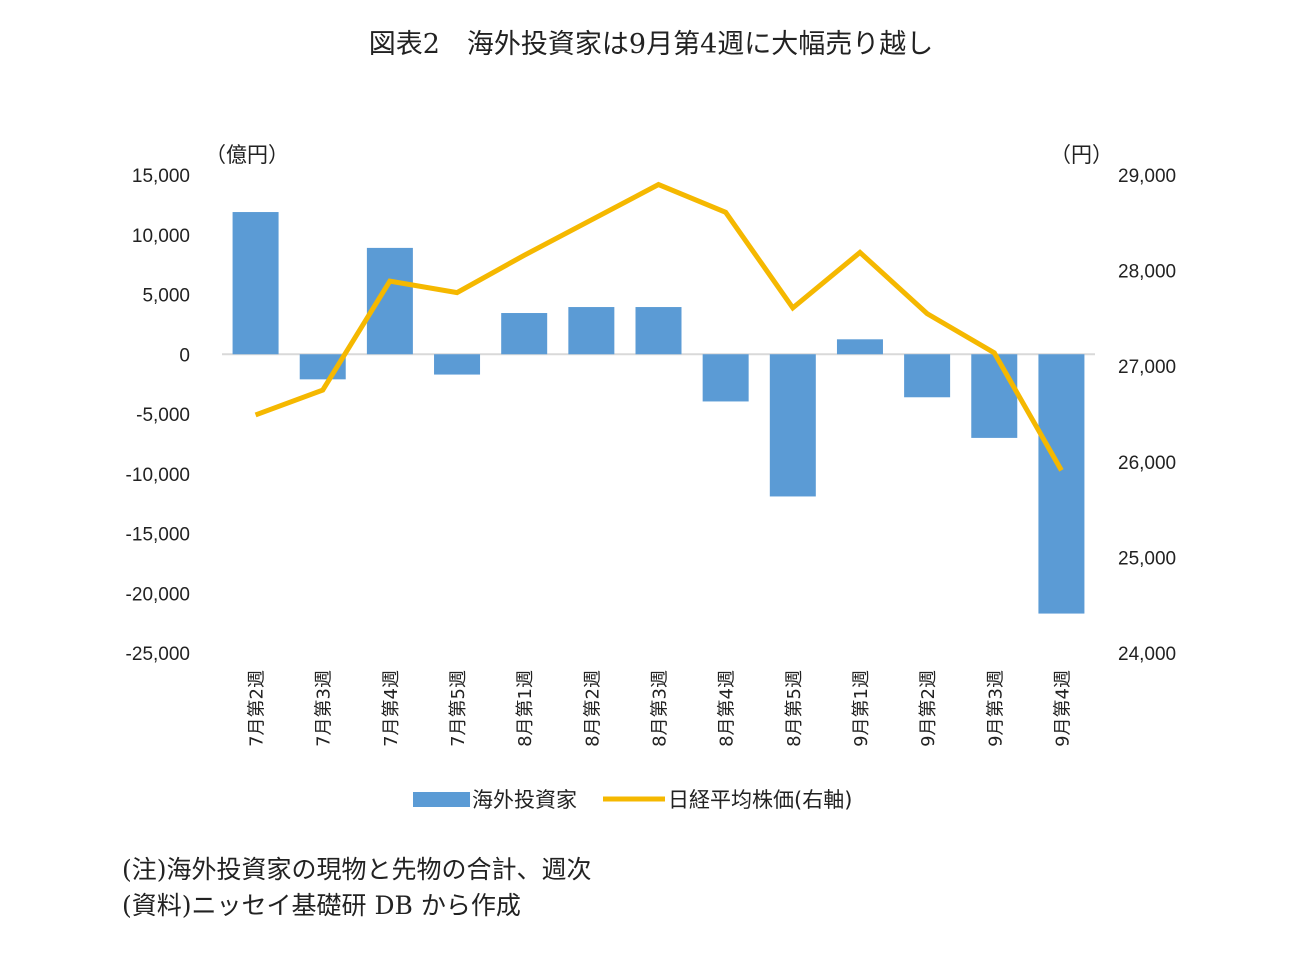  What do you see at coordinates (1147, 272) in the screenshot?
I see `right-tick-label: 28,000` at bounding box center [1147, 272].